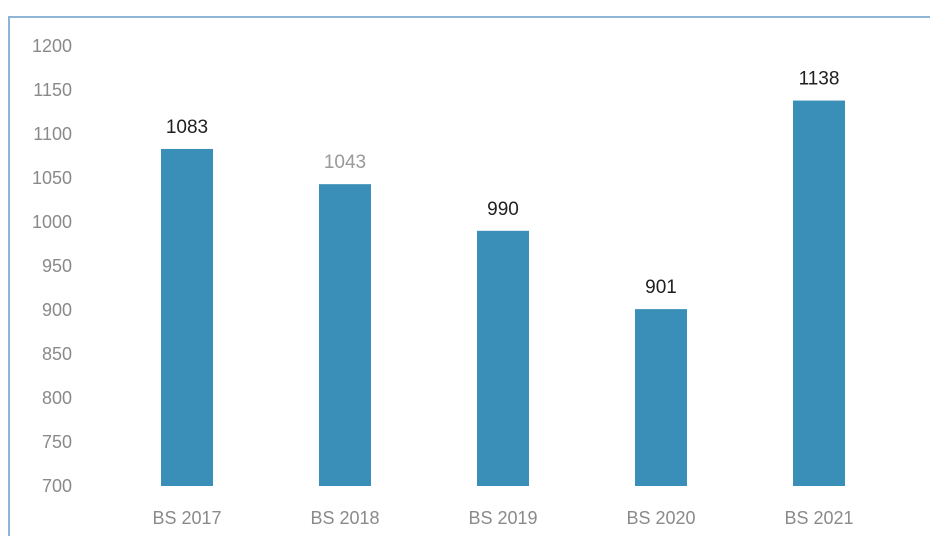 The width and height of the screenshot is (932, 538). What do you see at coordinates (52, 90) in the screenshot?
I see `y-tick-label: 1150` at bounding box center [52, 90].